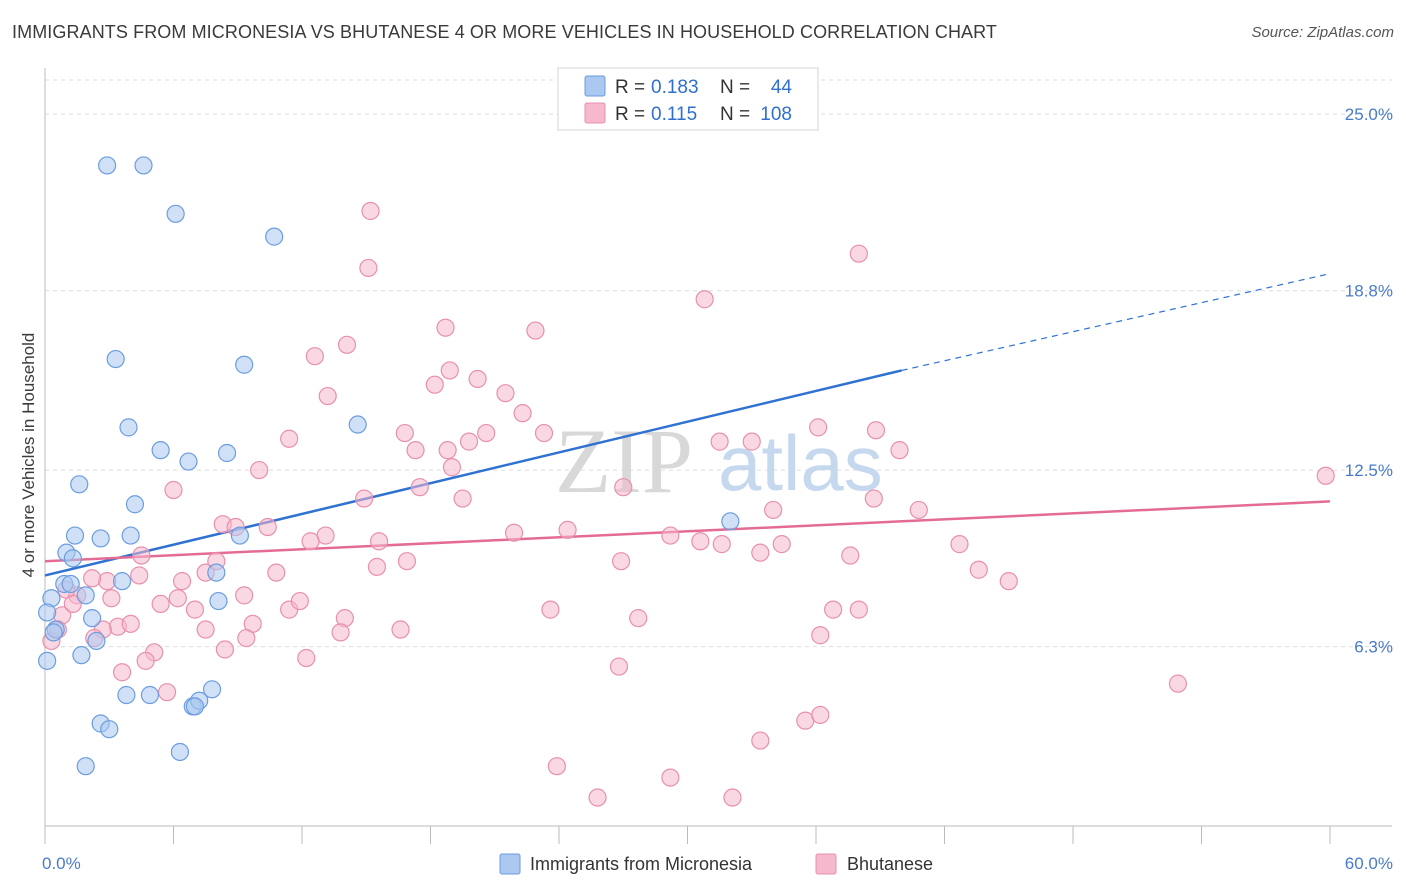  Describe the element at coordinates (510, 864) in the screenshot. I see `bottom-legend-swatch-micronesia` at that location.